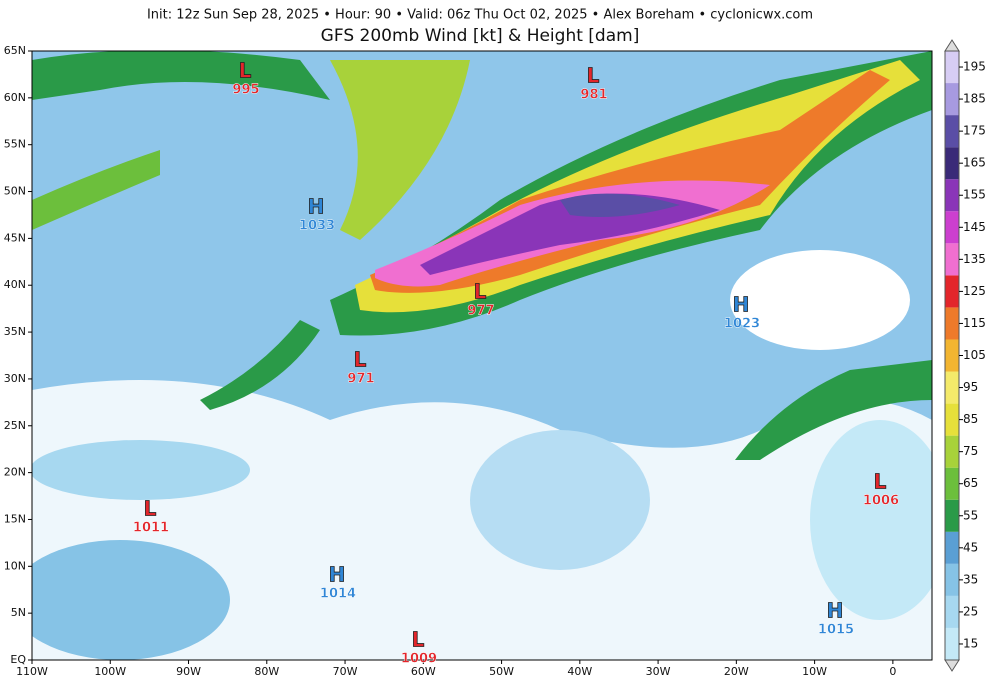  What do you see at coordinates (974, 163) in the screenshot?
I see `colorbar-label: 165` at bounding box center [974, 163].